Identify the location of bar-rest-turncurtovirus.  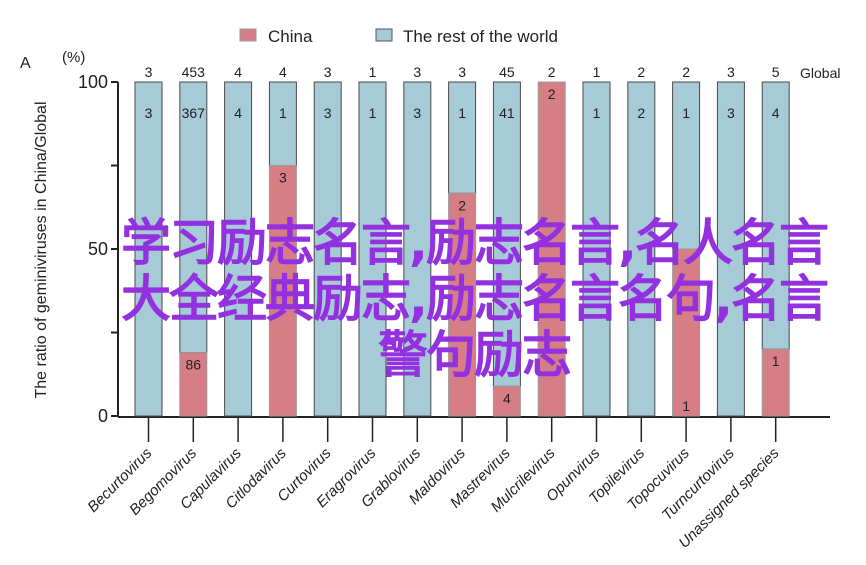
(730, 249).